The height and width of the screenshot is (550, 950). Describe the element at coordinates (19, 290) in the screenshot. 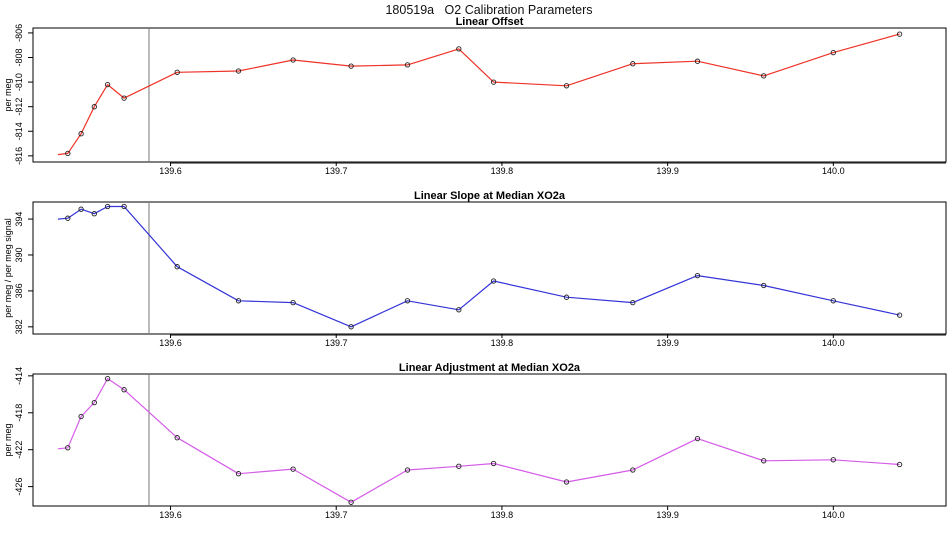

I see `y-tick-label: 386` at that location.